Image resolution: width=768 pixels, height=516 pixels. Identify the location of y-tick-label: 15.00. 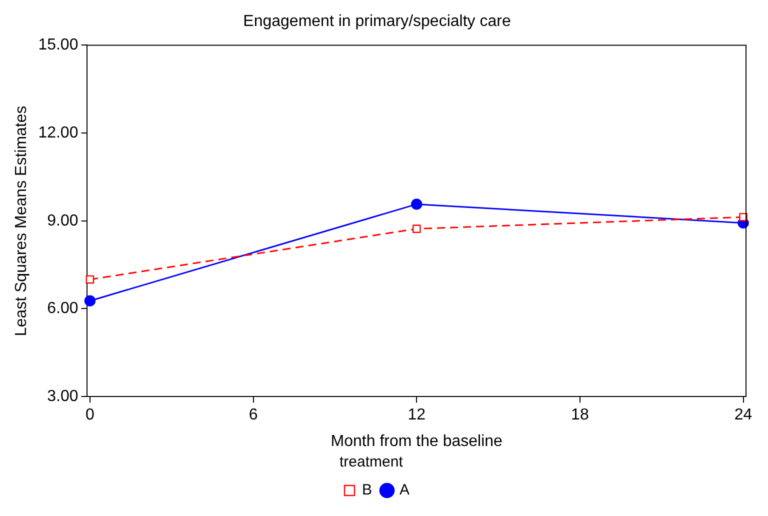
(58, 45).